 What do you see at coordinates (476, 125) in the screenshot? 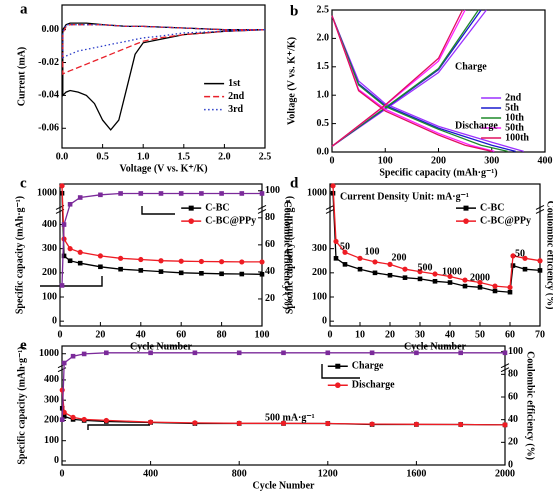
I see `annotation: Discharge` at bounding box center [476, 125].